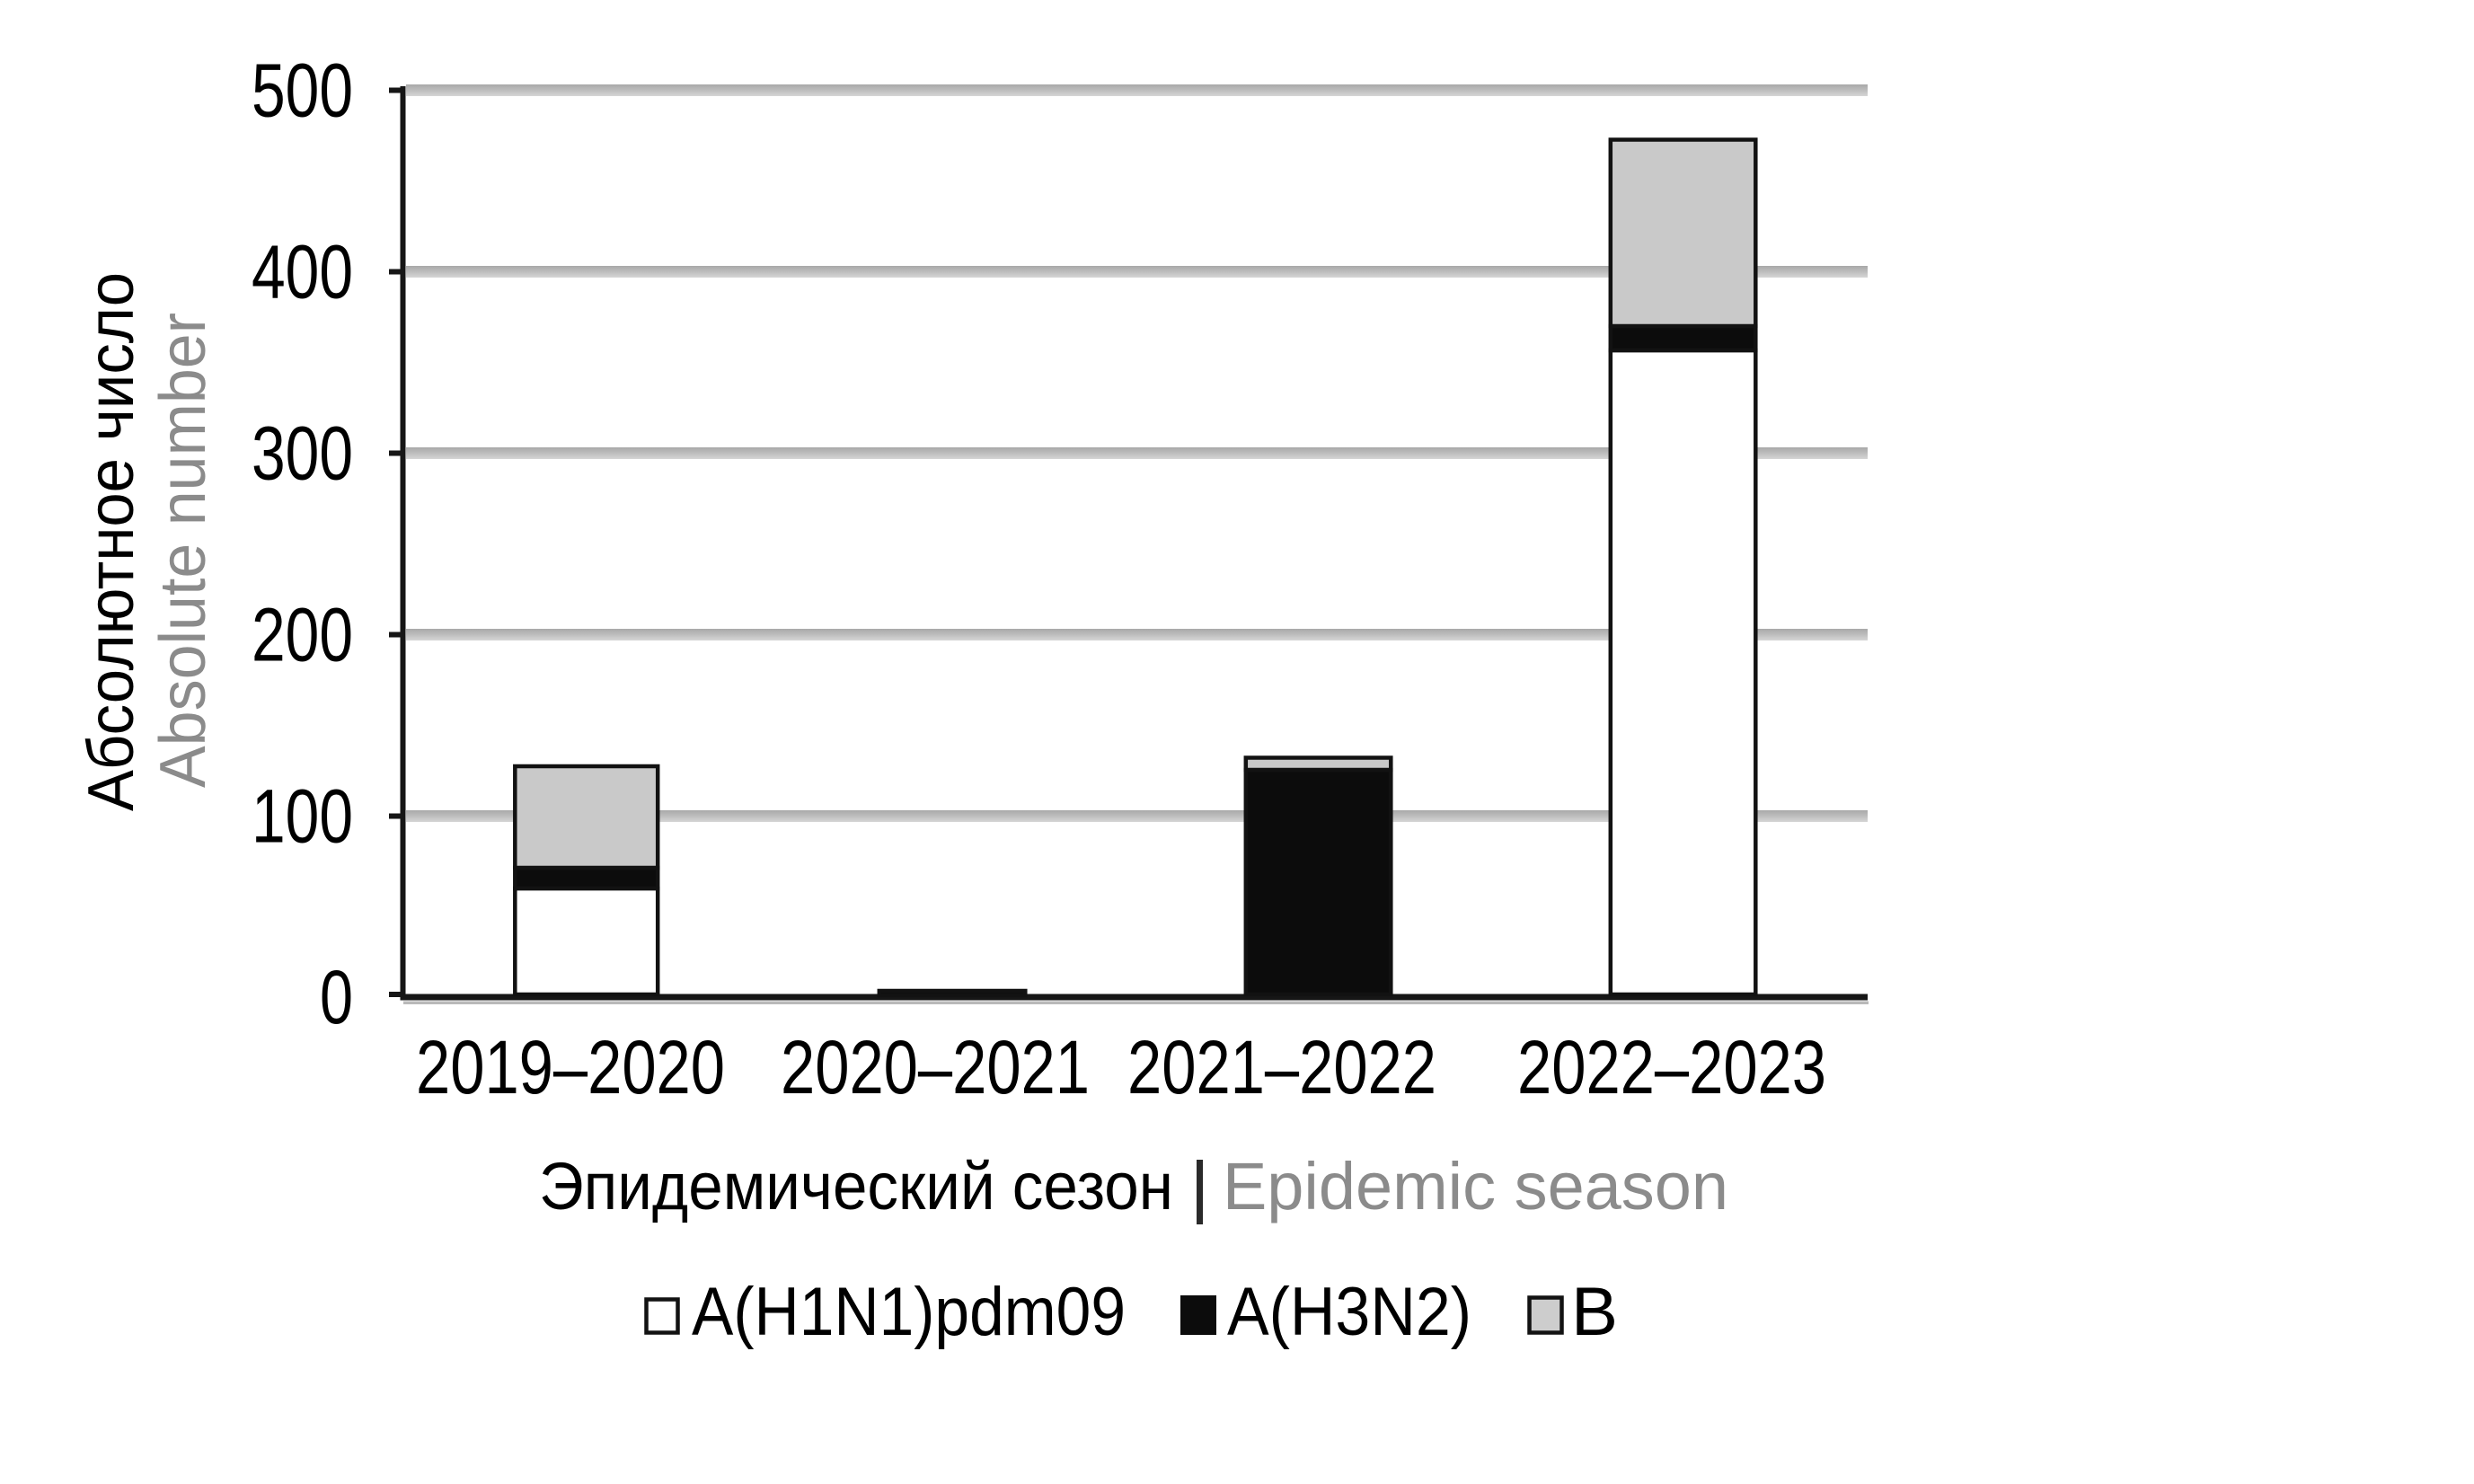 Image resolution: width=2474 pixels, height=1484 pixels. I want to click on svg-text: 100, so click(302, 817).